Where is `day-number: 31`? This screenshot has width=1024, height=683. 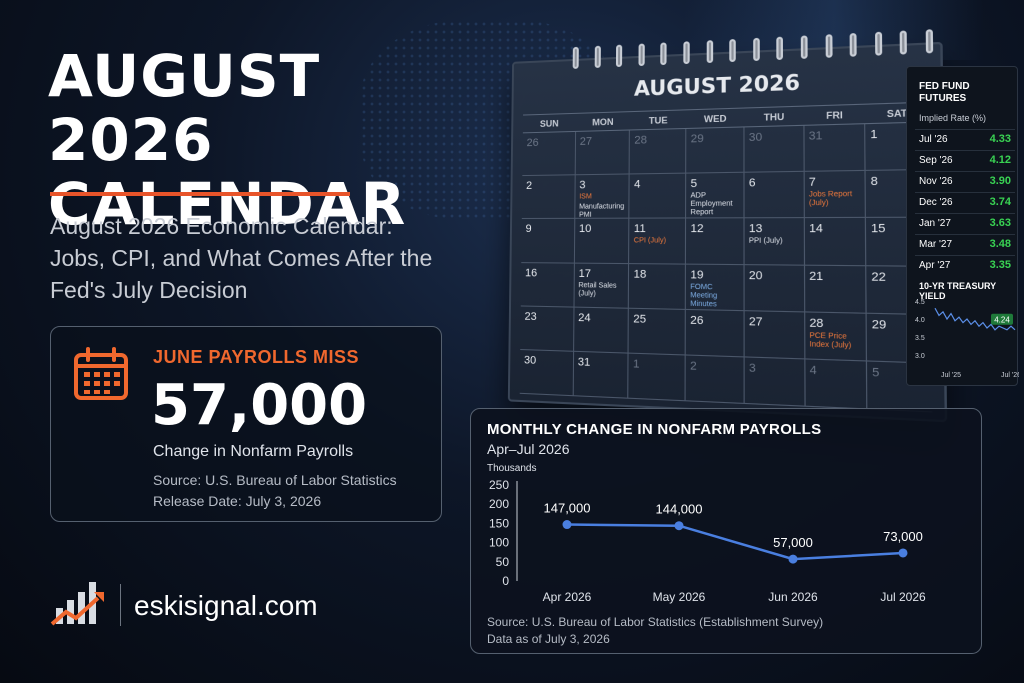
day-number: 31 is located at coordinates (601, 363).